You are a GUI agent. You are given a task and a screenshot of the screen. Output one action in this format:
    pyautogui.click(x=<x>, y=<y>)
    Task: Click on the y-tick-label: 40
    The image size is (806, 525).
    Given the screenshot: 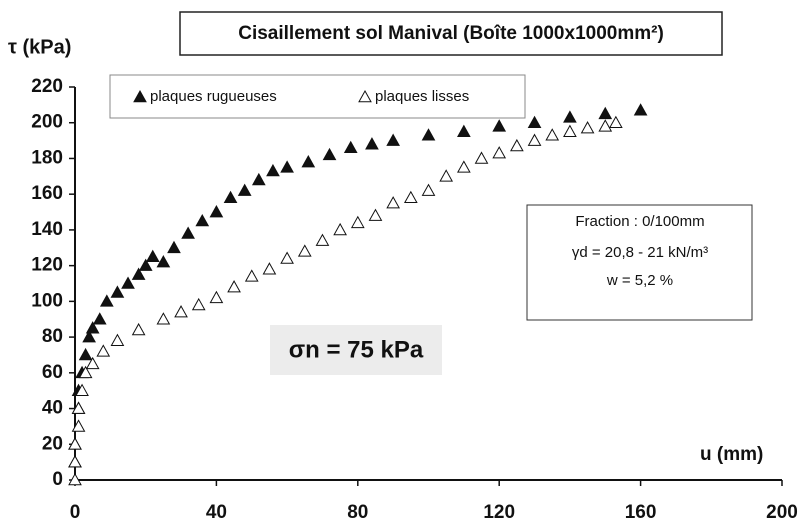 What is the action you would take?
    pyautogui.click(x=52, y=408)
    